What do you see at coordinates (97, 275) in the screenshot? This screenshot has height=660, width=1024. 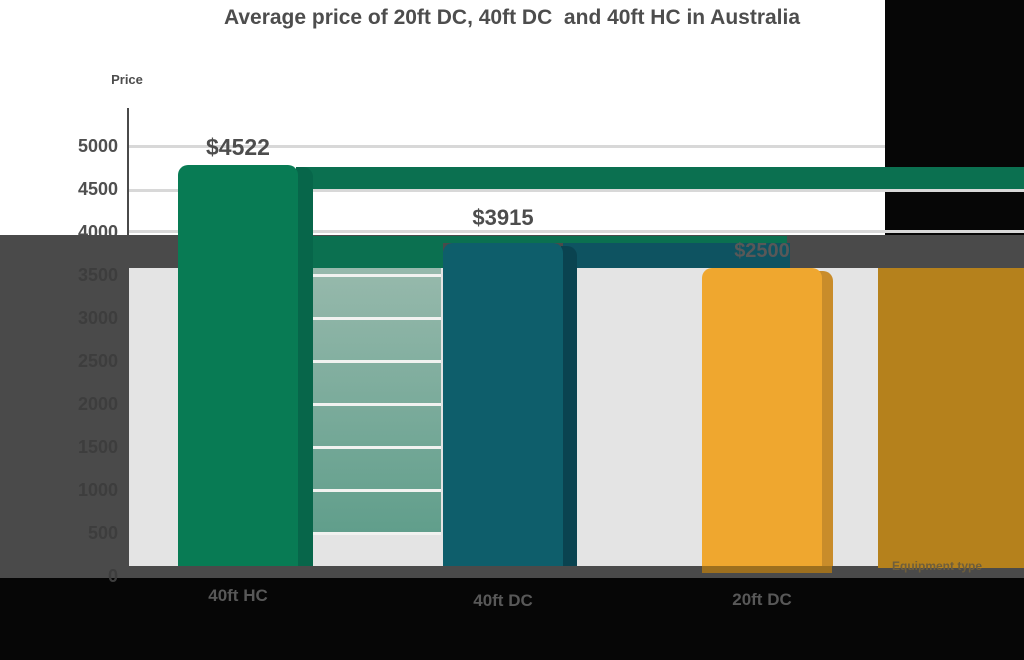 I see `y-tick-label: 3500` at bounding box center [97, 275].